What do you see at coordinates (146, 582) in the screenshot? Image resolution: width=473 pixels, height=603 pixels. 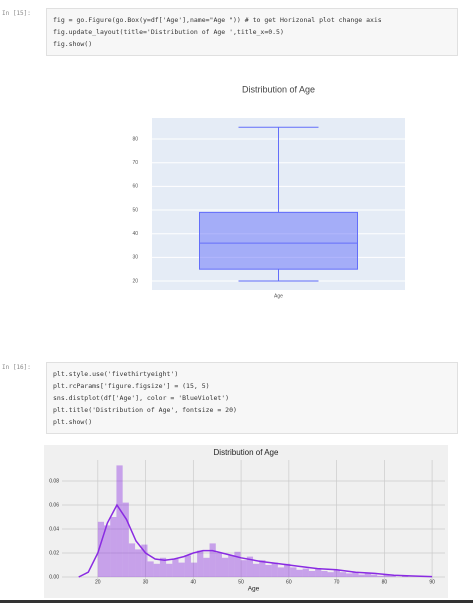 I see `x-tick-label: 30` at bounding box center [146, 582].